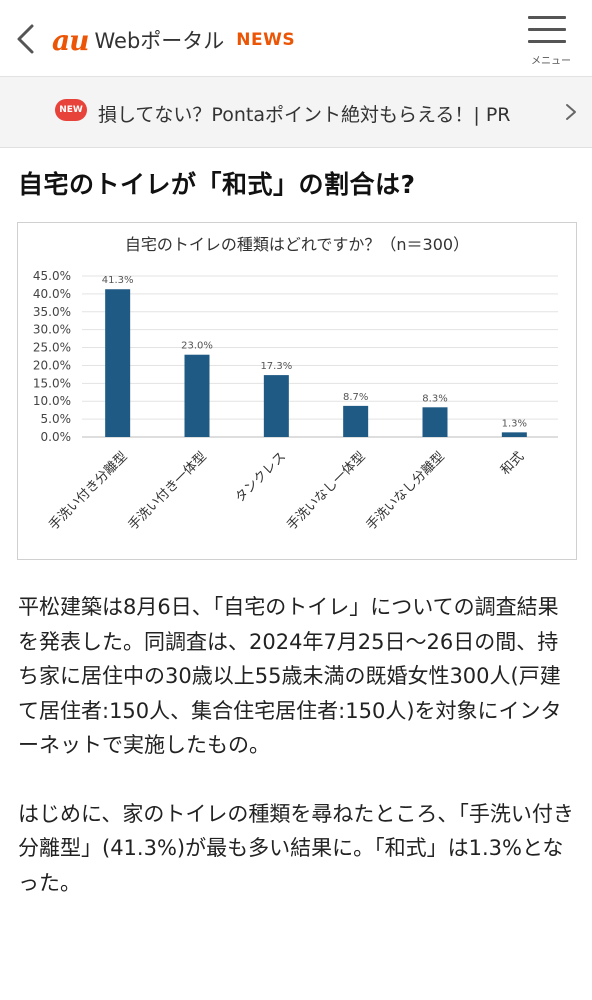 This screenshot has height=1000, width=592. What do you see at coordinates (159, 41) in the screenshot?
I see `logo-portal-text: Webポータル` at bounding box center [159, 41].